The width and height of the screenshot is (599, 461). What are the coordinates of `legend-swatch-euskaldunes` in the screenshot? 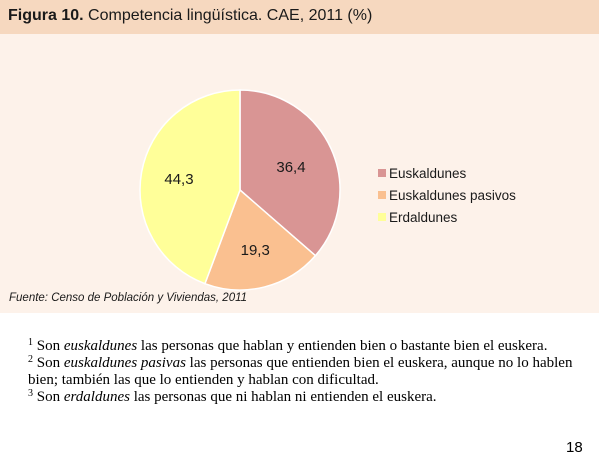 It's located at (382, 173).